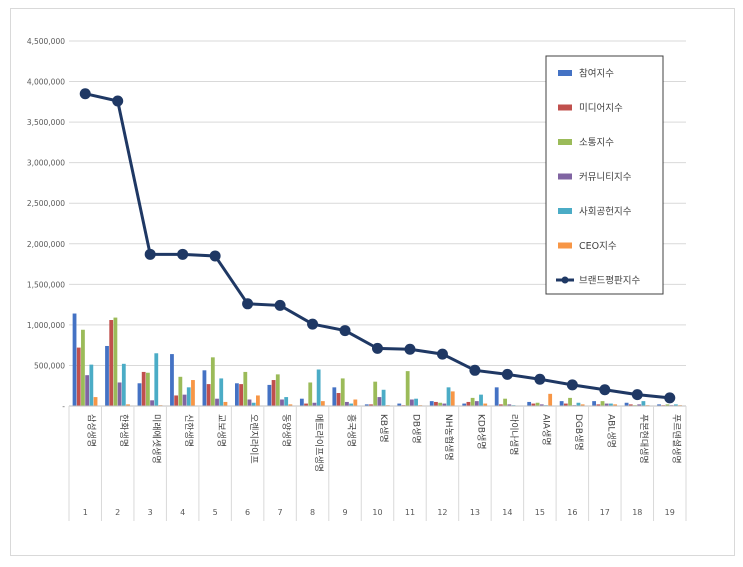  Describe the element at coordinates (280, 512) in the screenshot. I see `rank-label: 7` at that location.